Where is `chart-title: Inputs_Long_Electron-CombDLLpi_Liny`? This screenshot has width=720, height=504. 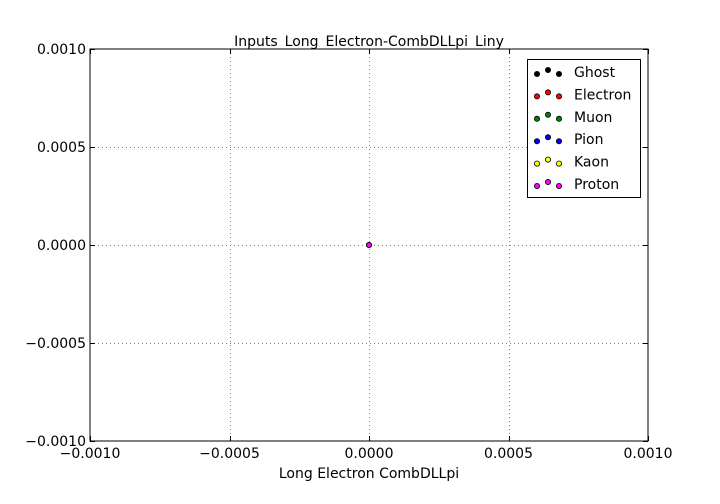
chart-title: Inputs_Long_Electron-CombDLLpi_Liny is located at coordinates (369, 42).